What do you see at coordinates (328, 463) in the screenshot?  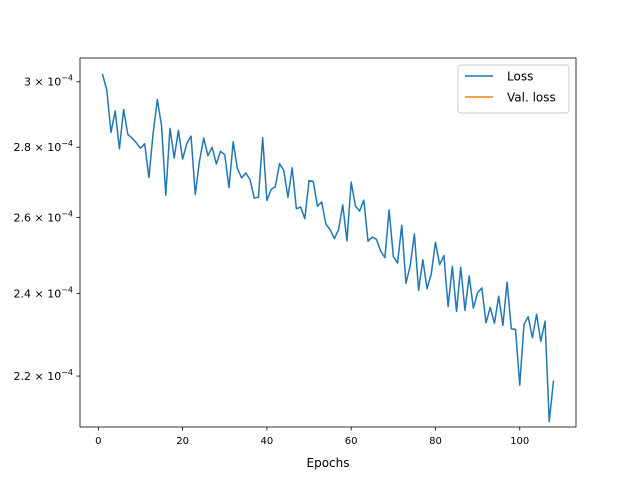 I see `x-axis-label: Epochs` at bounding box center [328, 463].